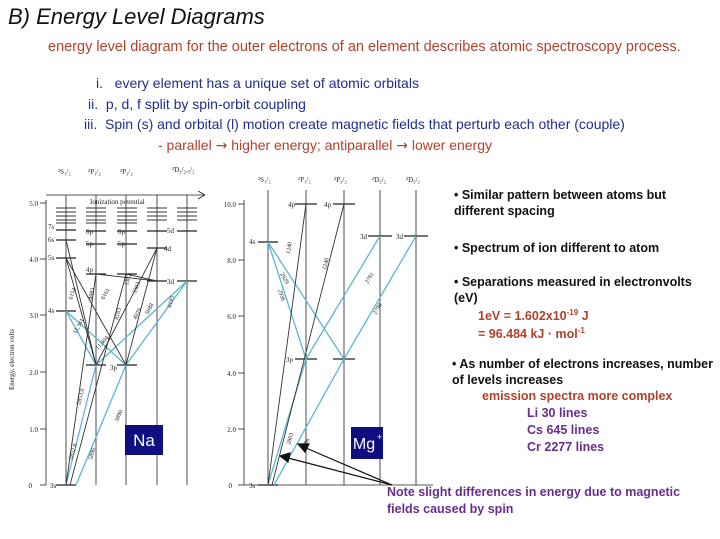 This screenshot has height=539, width=720. What do you see at coordinates (33, 430) in the screenshot?
I see `svg-text: 1.0` at bounding box center [33, 430].